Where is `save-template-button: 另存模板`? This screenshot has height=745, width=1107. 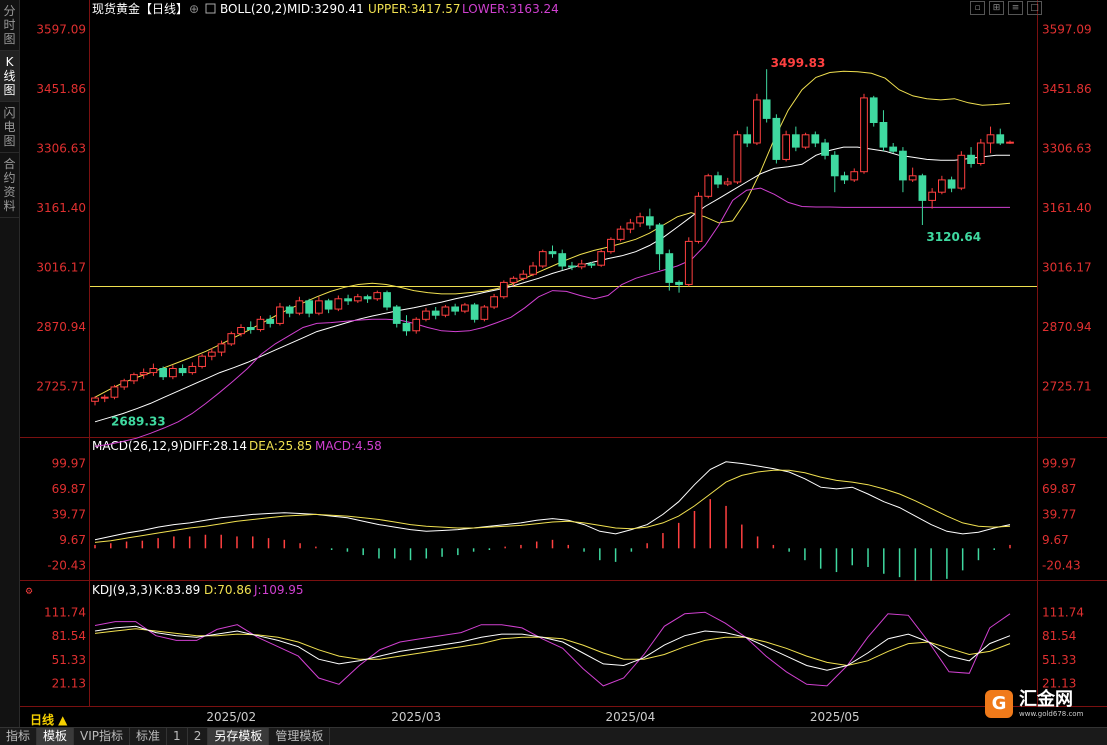
save-template-button: 另存模板 is located at coordinates (239, 736).